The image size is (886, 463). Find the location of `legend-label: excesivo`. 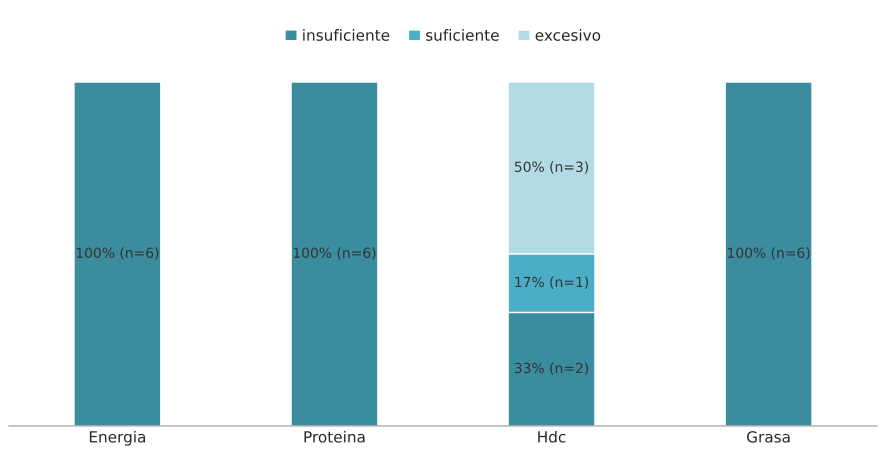

legend-label: excesivo is located at coordinates (568, 35).